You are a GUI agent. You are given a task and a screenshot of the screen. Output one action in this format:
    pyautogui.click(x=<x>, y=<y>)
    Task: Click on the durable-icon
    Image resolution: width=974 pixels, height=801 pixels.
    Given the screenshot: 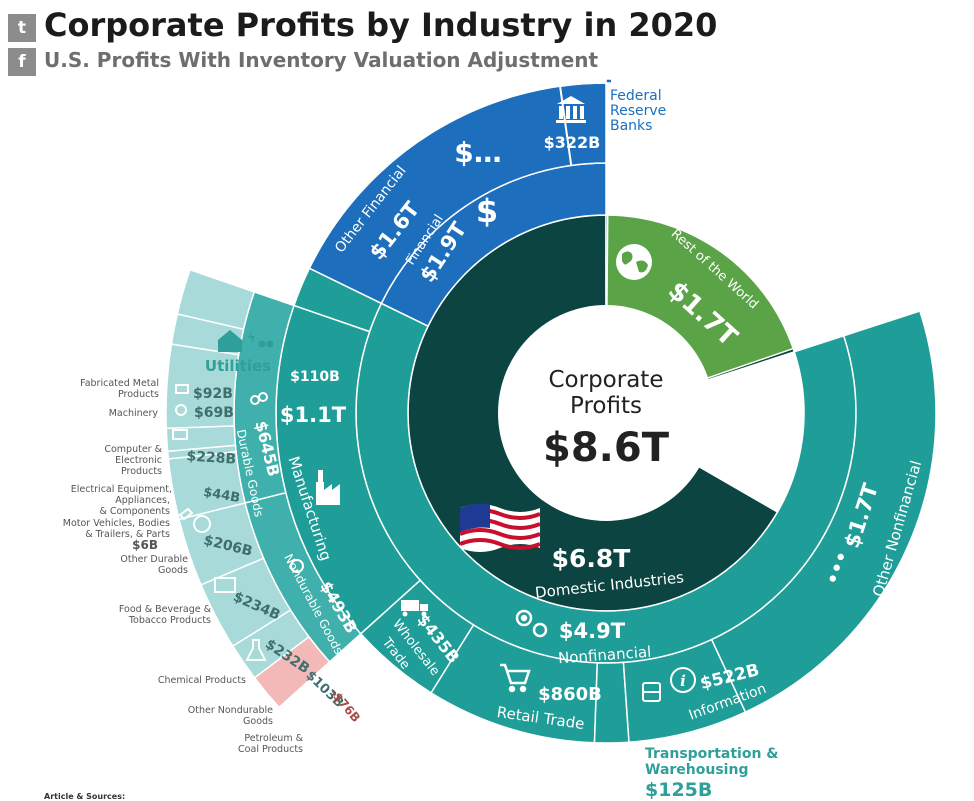 What is the action you would take?
    pyautogui.click(x=259, y=398)
    